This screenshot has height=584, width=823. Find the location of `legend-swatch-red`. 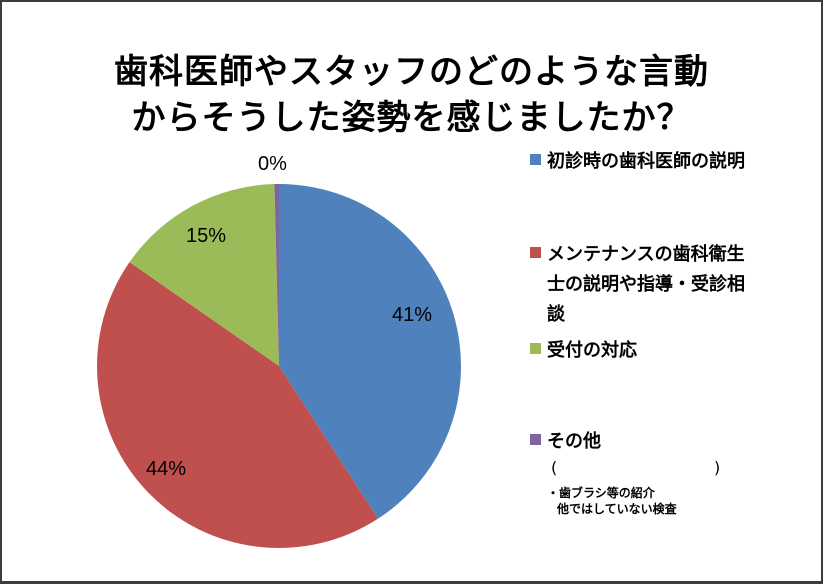

legend-swatch-red is located at coordinates (535, 252).